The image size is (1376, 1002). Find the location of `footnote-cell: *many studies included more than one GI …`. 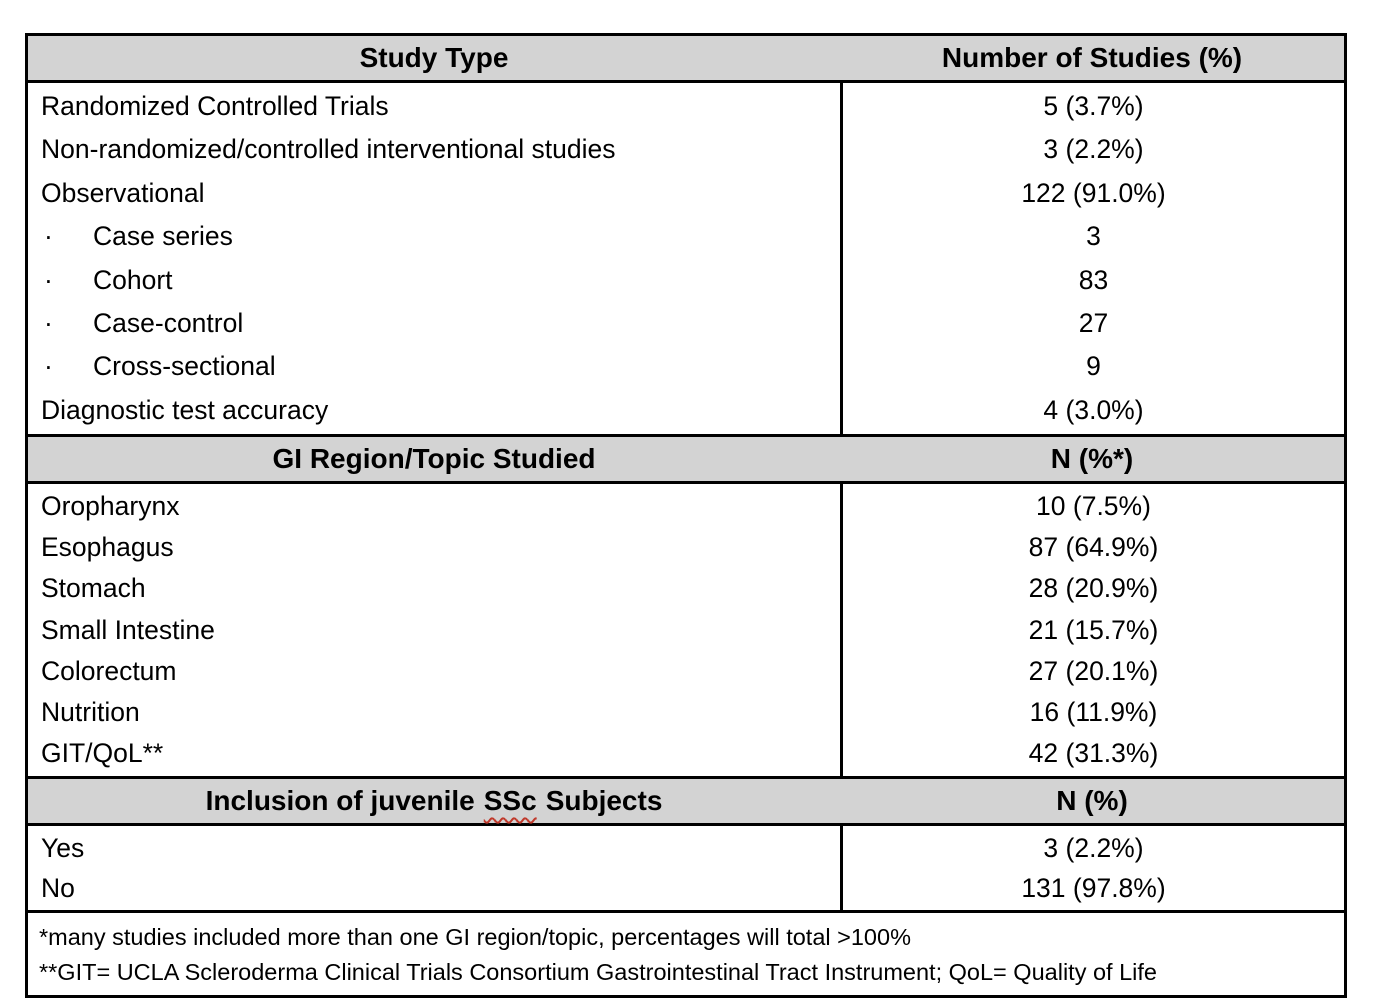

footnote-cell: *many studies included more than one GI … is located at coordinates (686, 952).